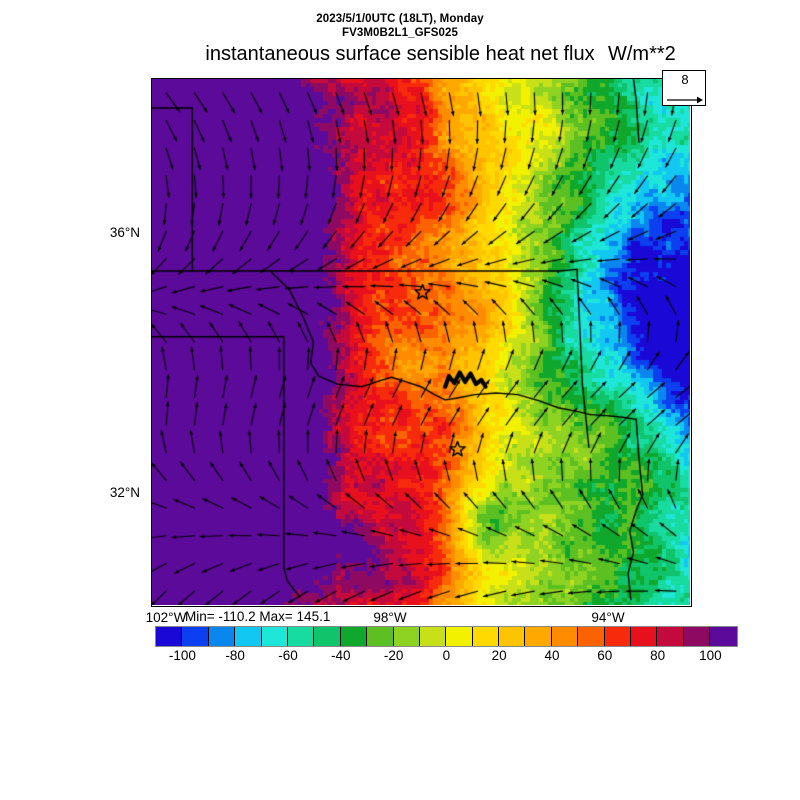  Describe the element at coordinates (710, 655) in the screenshot. I see `colorbar-tick-label: 100` at that location.